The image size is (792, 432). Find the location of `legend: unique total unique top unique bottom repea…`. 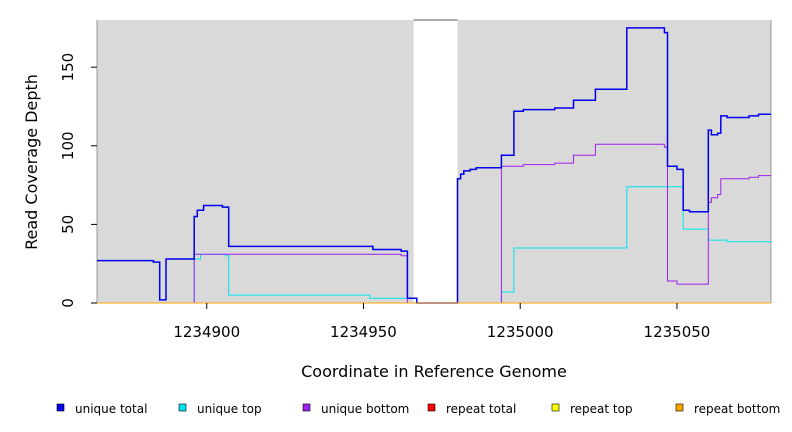

legend: unique total unique top unique bottom repea… is located at coordinates (418, 409).